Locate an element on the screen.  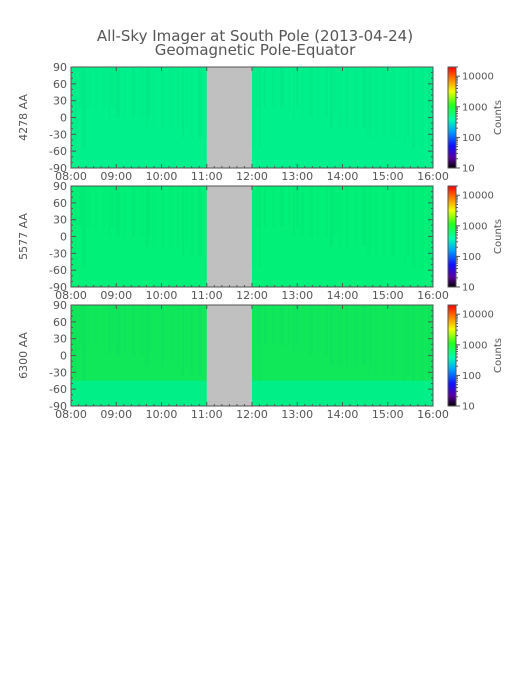
x-tick-label: 11:00 is located at coordinates (207, 414).